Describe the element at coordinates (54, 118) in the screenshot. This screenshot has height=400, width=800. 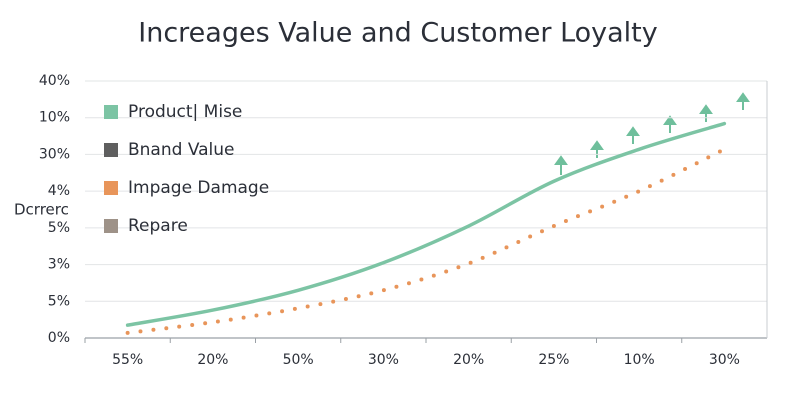
I see `y-tick-label: 10%` at that location.